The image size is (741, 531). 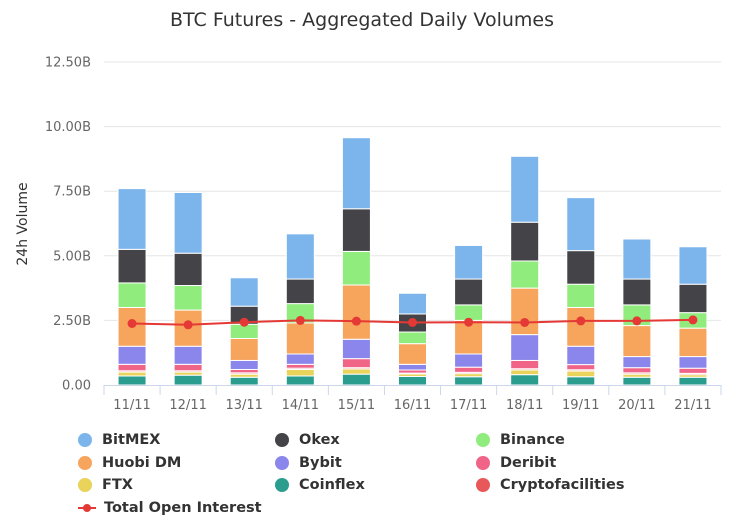 I want to click on chart-title: BTC Futures - Aggregated Daily Volumes, so click(x=362, y=20).